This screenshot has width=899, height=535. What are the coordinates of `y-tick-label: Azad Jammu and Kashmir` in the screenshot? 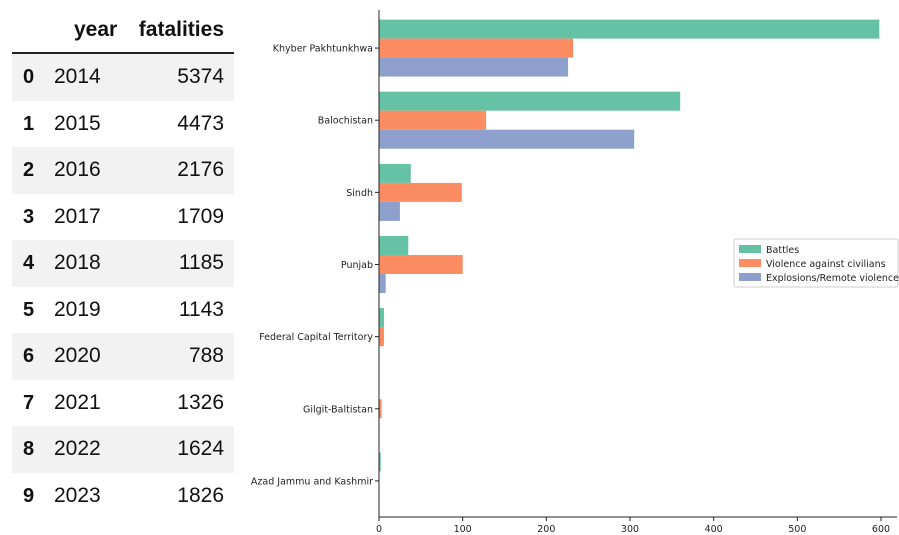 It's located at (312, 481).